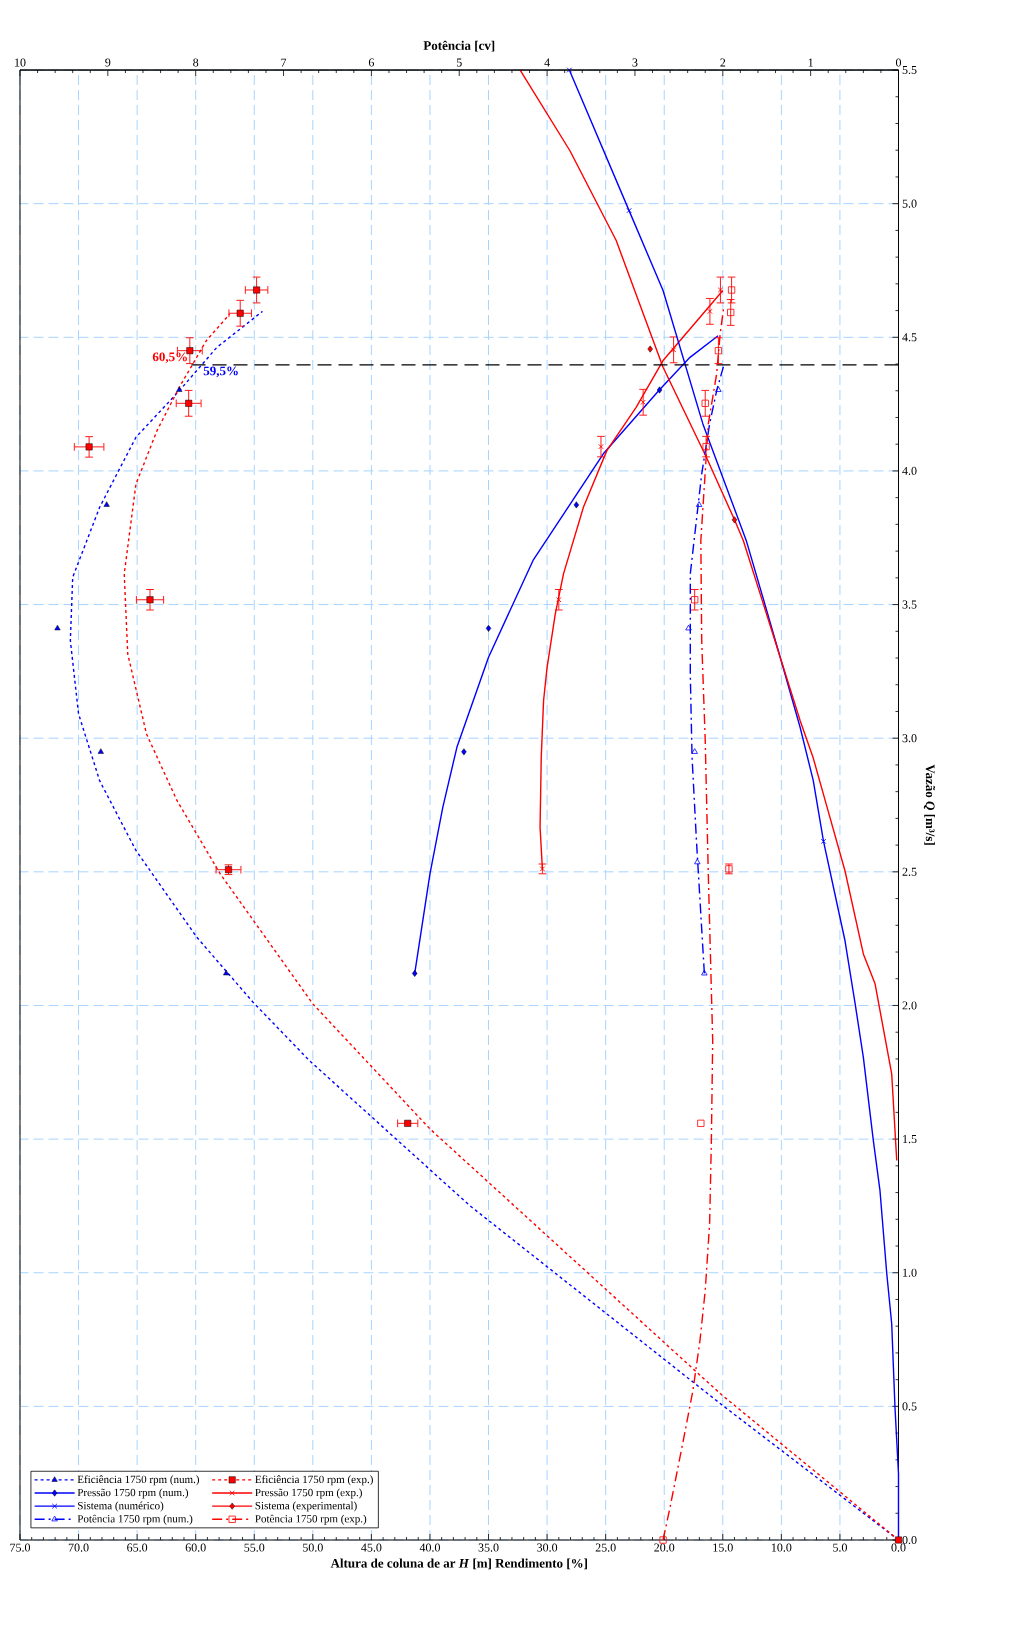 This screenshot has width=1035, height=1652. I want to click on legend-label: Pressão 1750 rpm (exp.), so click(308, 1493).